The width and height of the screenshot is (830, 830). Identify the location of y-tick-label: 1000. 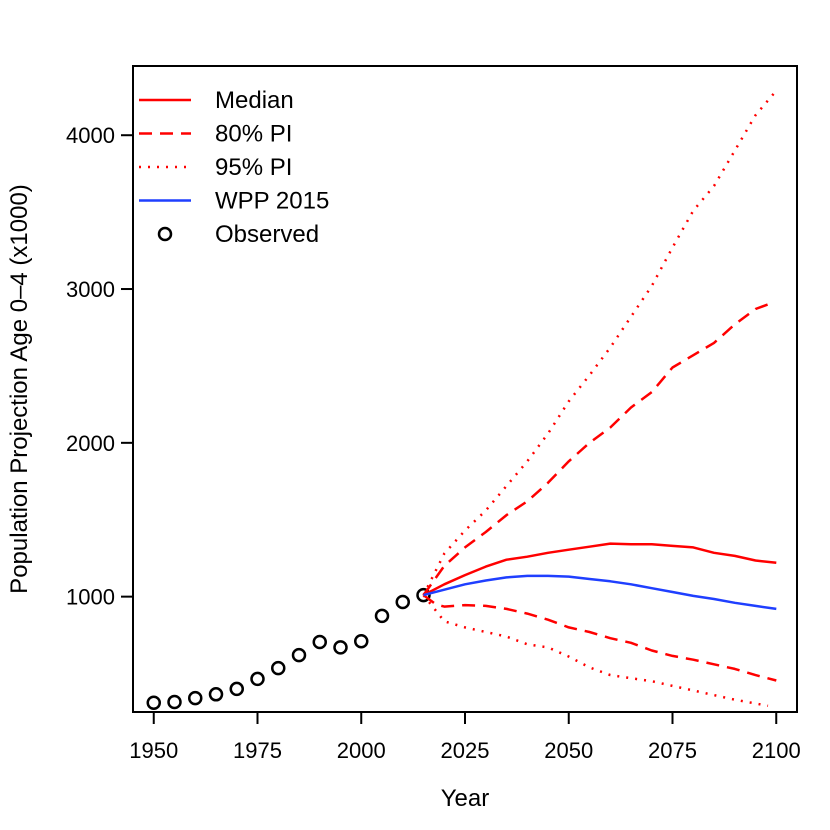
(90, 597).